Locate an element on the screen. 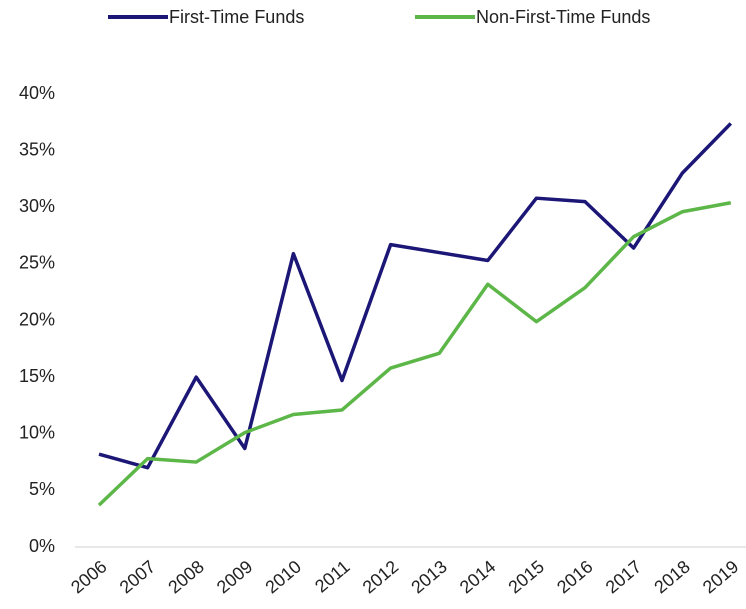 This screenshot has width=746, height=609. legend-label: Non-First-Time Funds is located at coordinates (563, 17).